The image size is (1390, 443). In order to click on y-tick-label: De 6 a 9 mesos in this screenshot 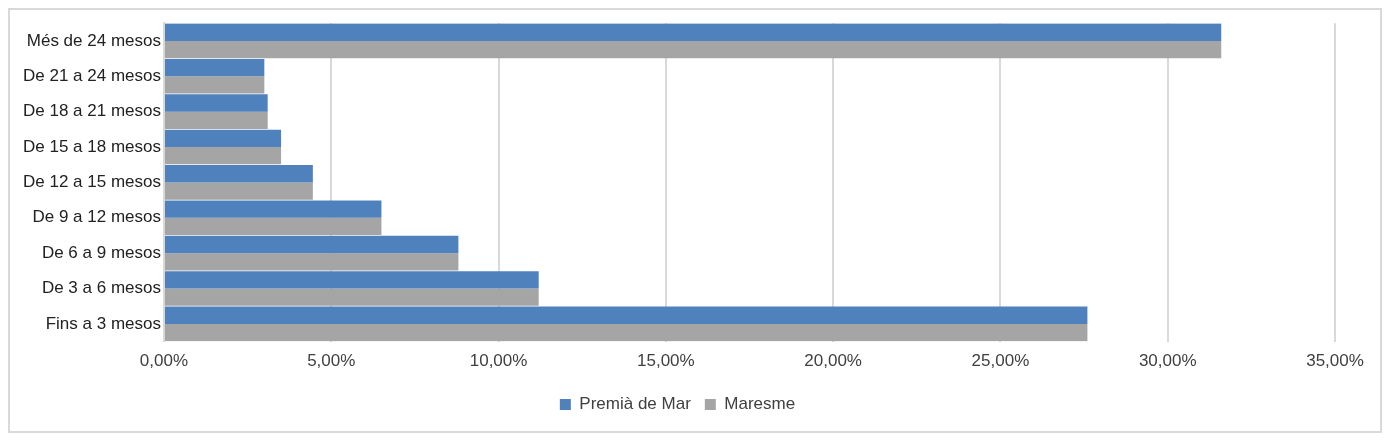, I will do `click(101, 252)`.